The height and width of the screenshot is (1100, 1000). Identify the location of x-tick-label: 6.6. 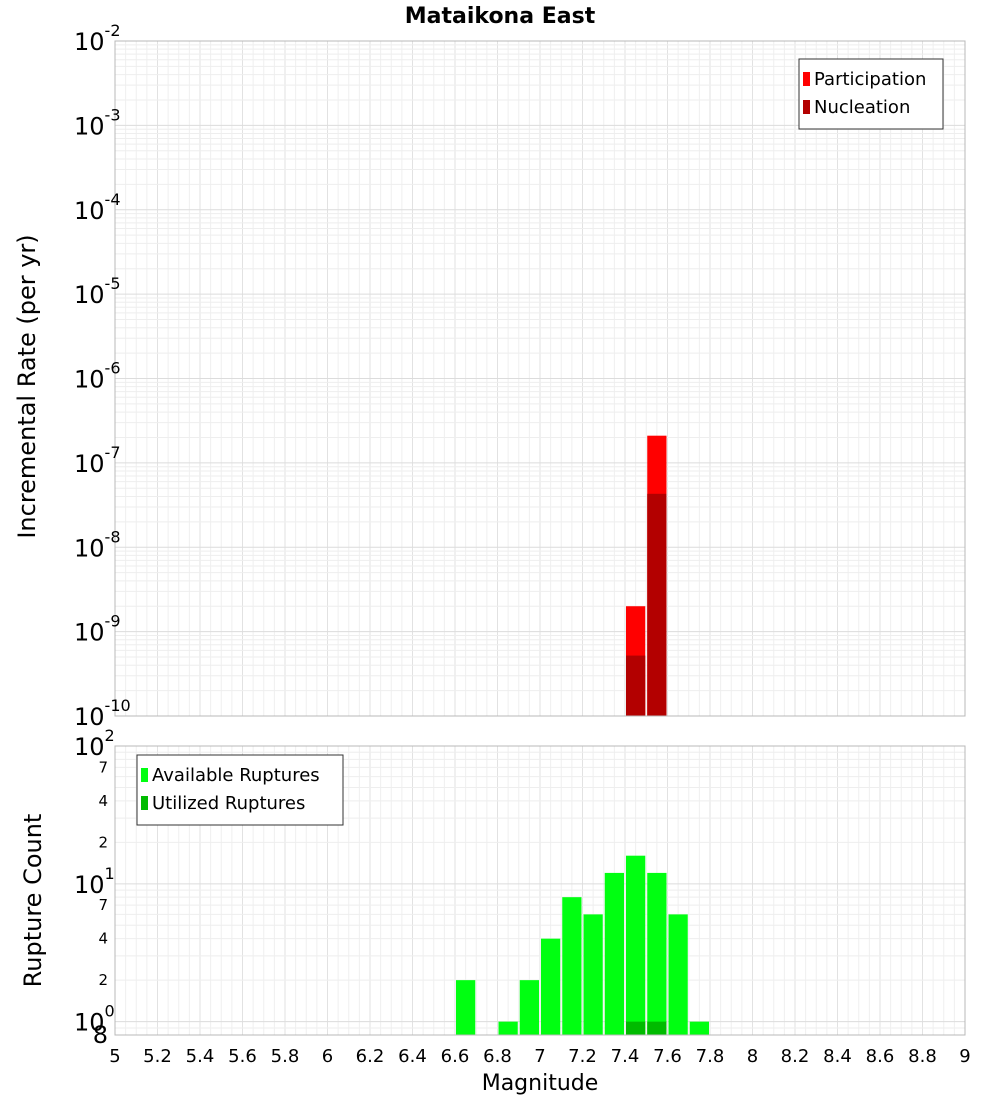
(455, 1056).